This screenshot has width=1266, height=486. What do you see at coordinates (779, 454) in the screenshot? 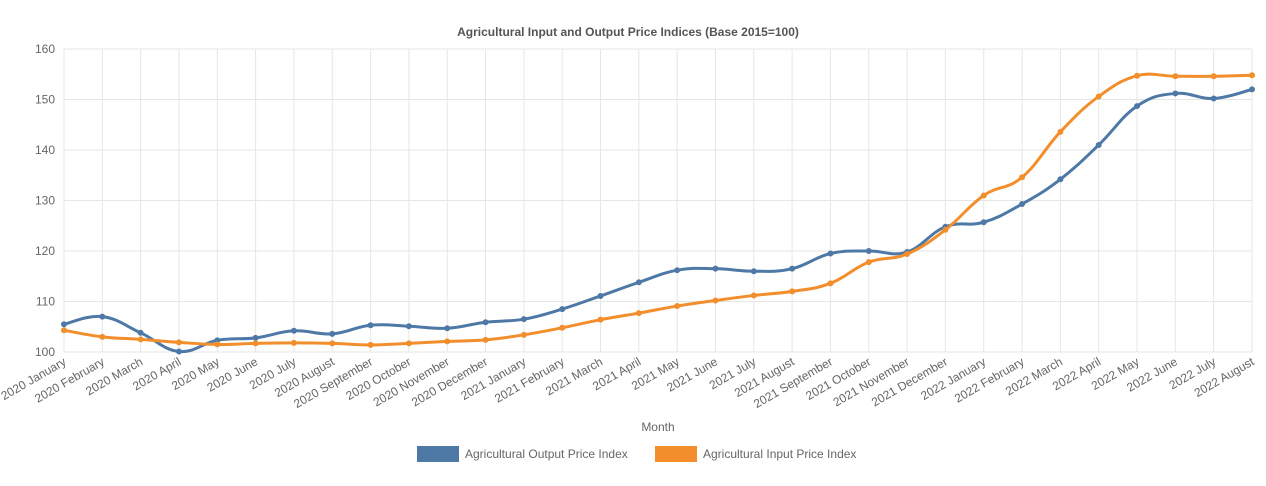
I see `legend-label: Agricultural Input Price Index` at bounding box center [779, 454].